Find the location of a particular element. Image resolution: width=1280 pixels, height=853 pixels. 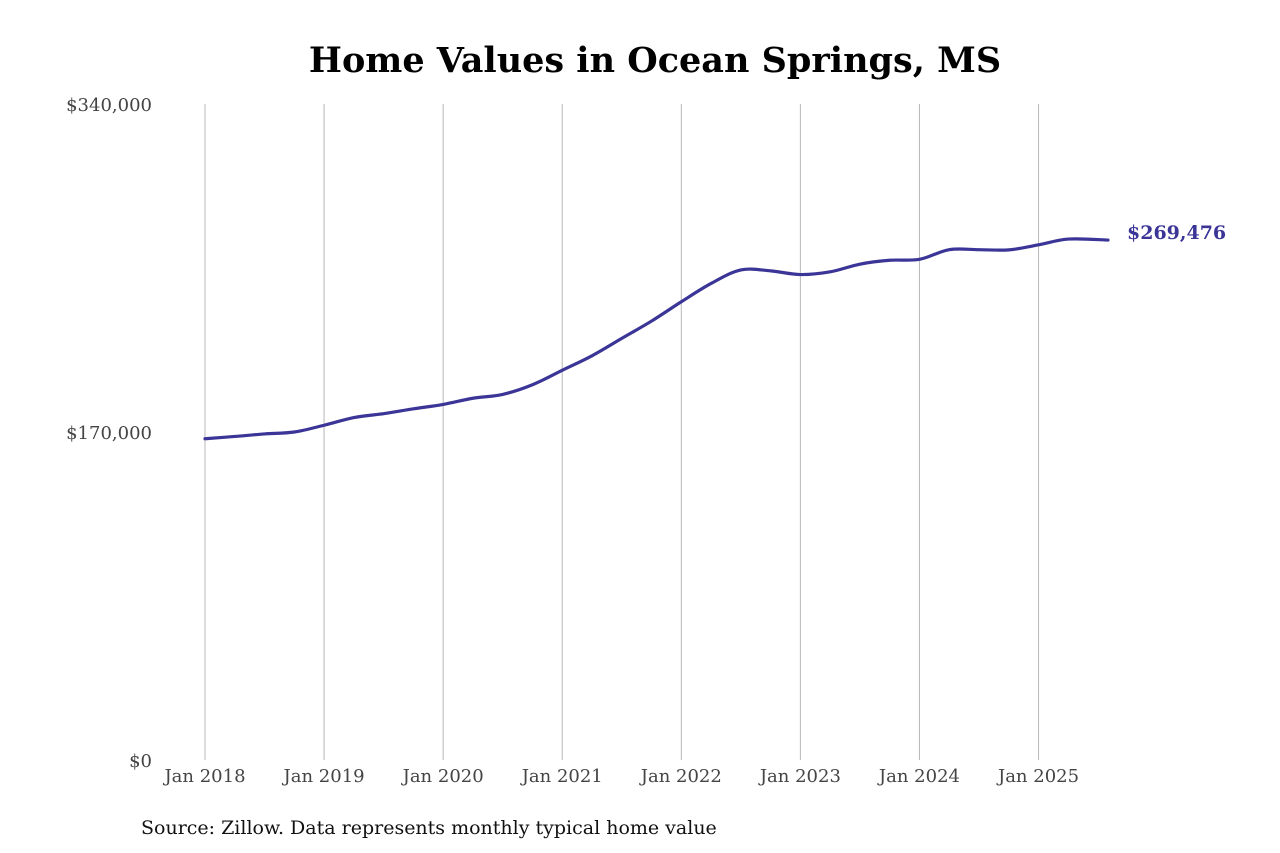

x-tick-label: Jan 2025 is located at coordinates (1037, 776).